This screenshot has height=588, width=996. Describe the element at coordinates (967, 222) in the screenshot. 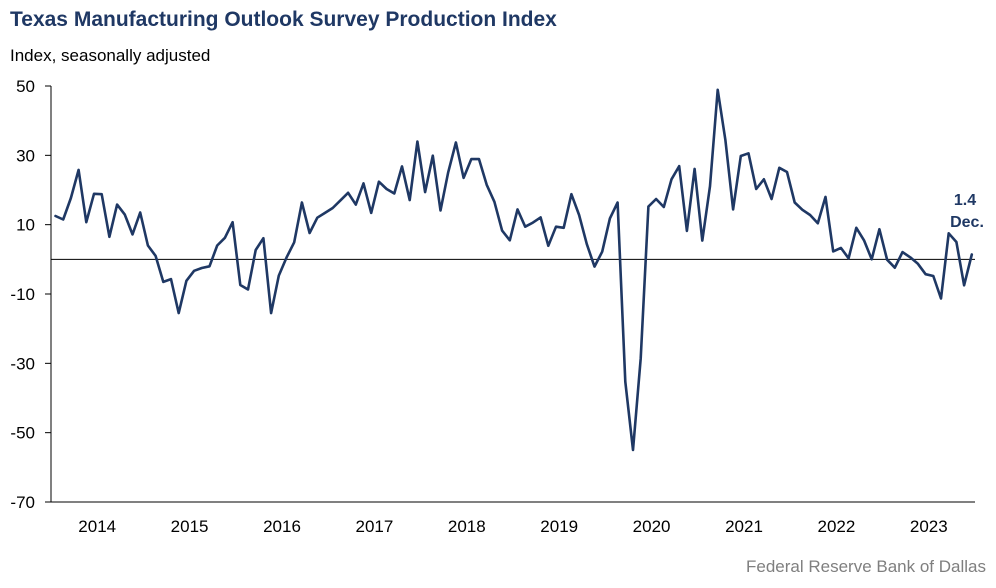

I see `last-date-label: Dec.` at that location.